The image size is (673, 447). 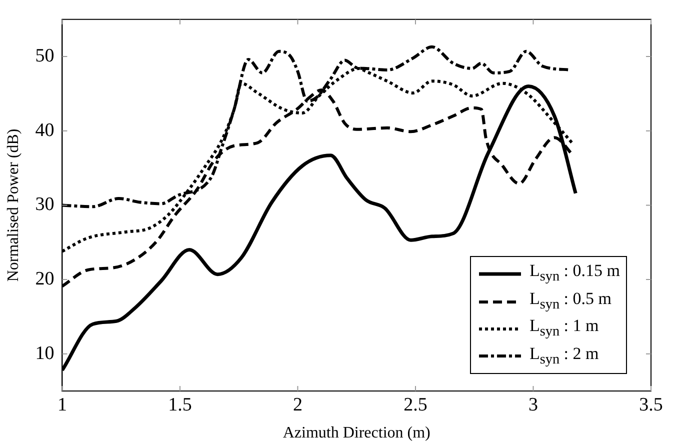 I want to click on x-tick-label: 2.5, so click(x=416, y=405).